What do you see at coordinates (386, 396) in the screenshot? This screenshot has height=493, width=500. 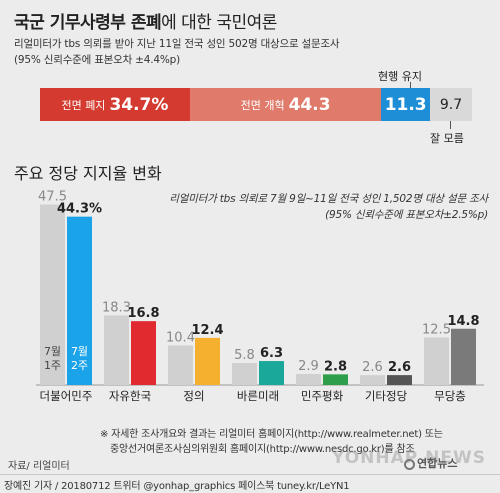 I see `category-label-5: 기타정당` at bounding box center [386, 396].